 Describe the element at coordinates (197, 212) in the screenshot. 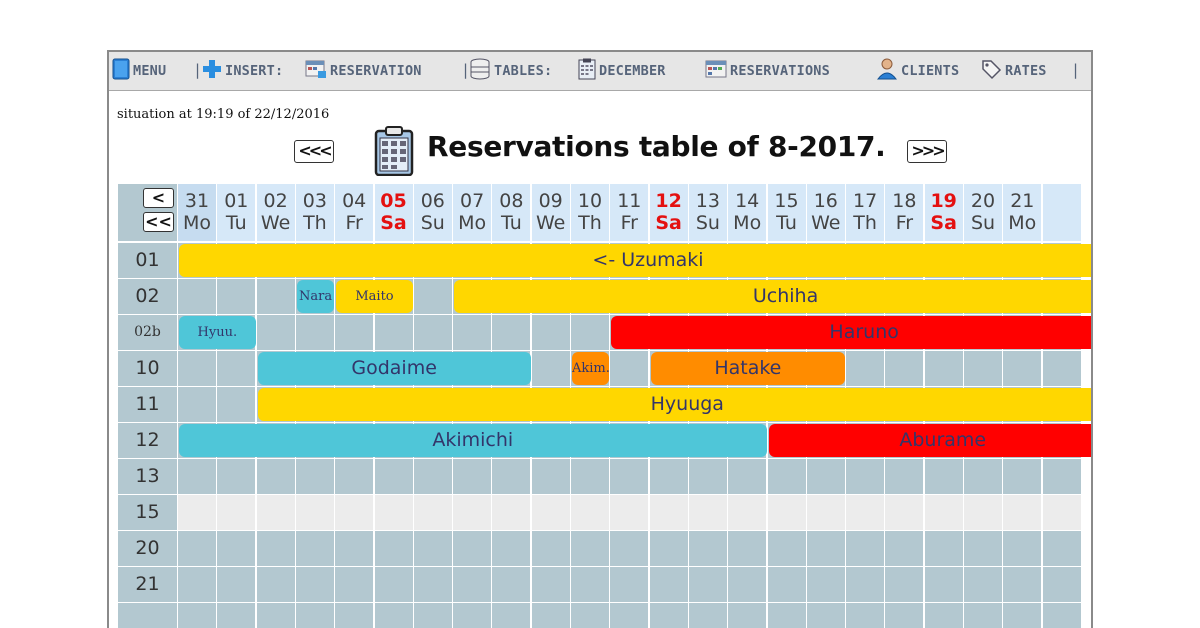

I see `day-header: 31 Mo` at that location.